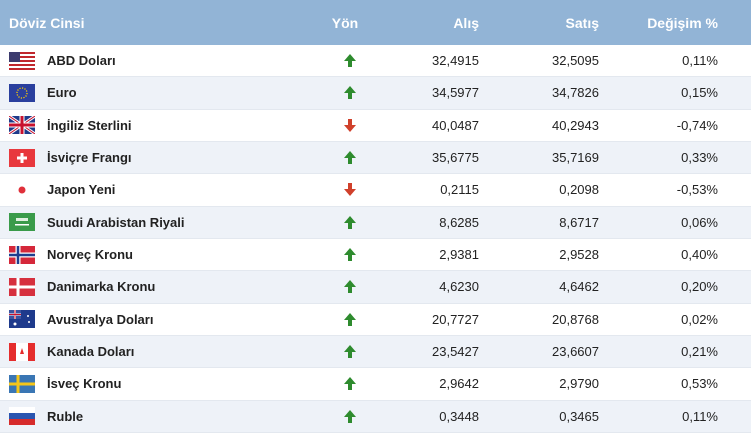 The height and width of the screenshot is (433, 751). What do you see at coordinates (47, 22) in the screenshot?
I see `header-cell: Döviz Cinsi` at bounding box center [47, 22].